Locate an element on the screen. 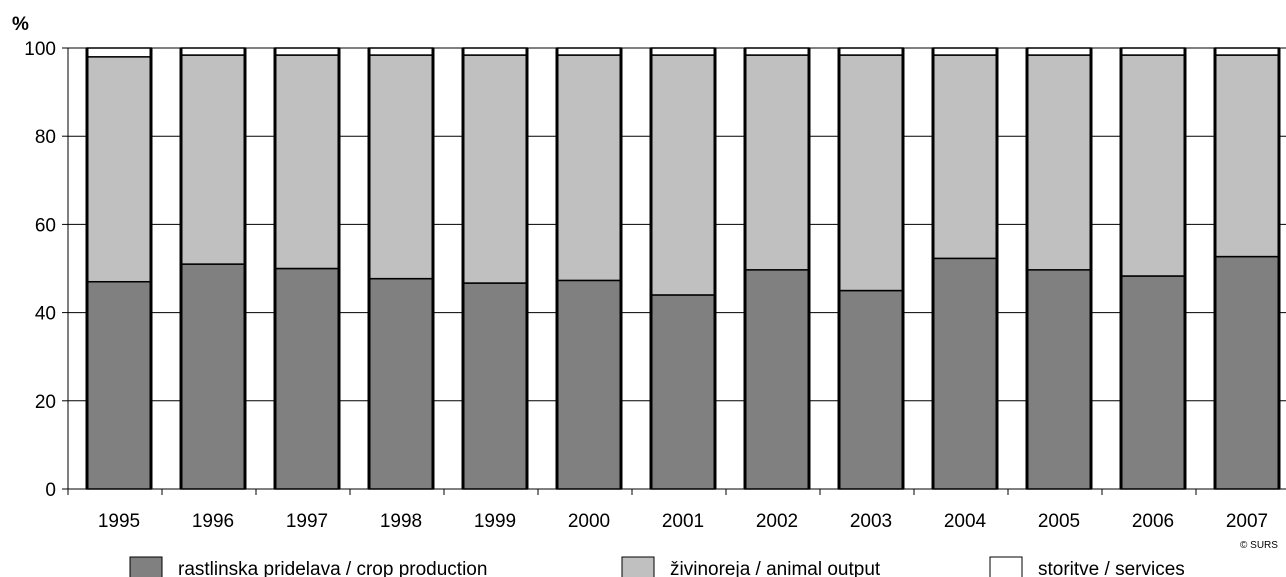 The width and height of the screenshot is (1286, 577). x-tick-label-2001: 2001 is located at coordinates (683, 521).